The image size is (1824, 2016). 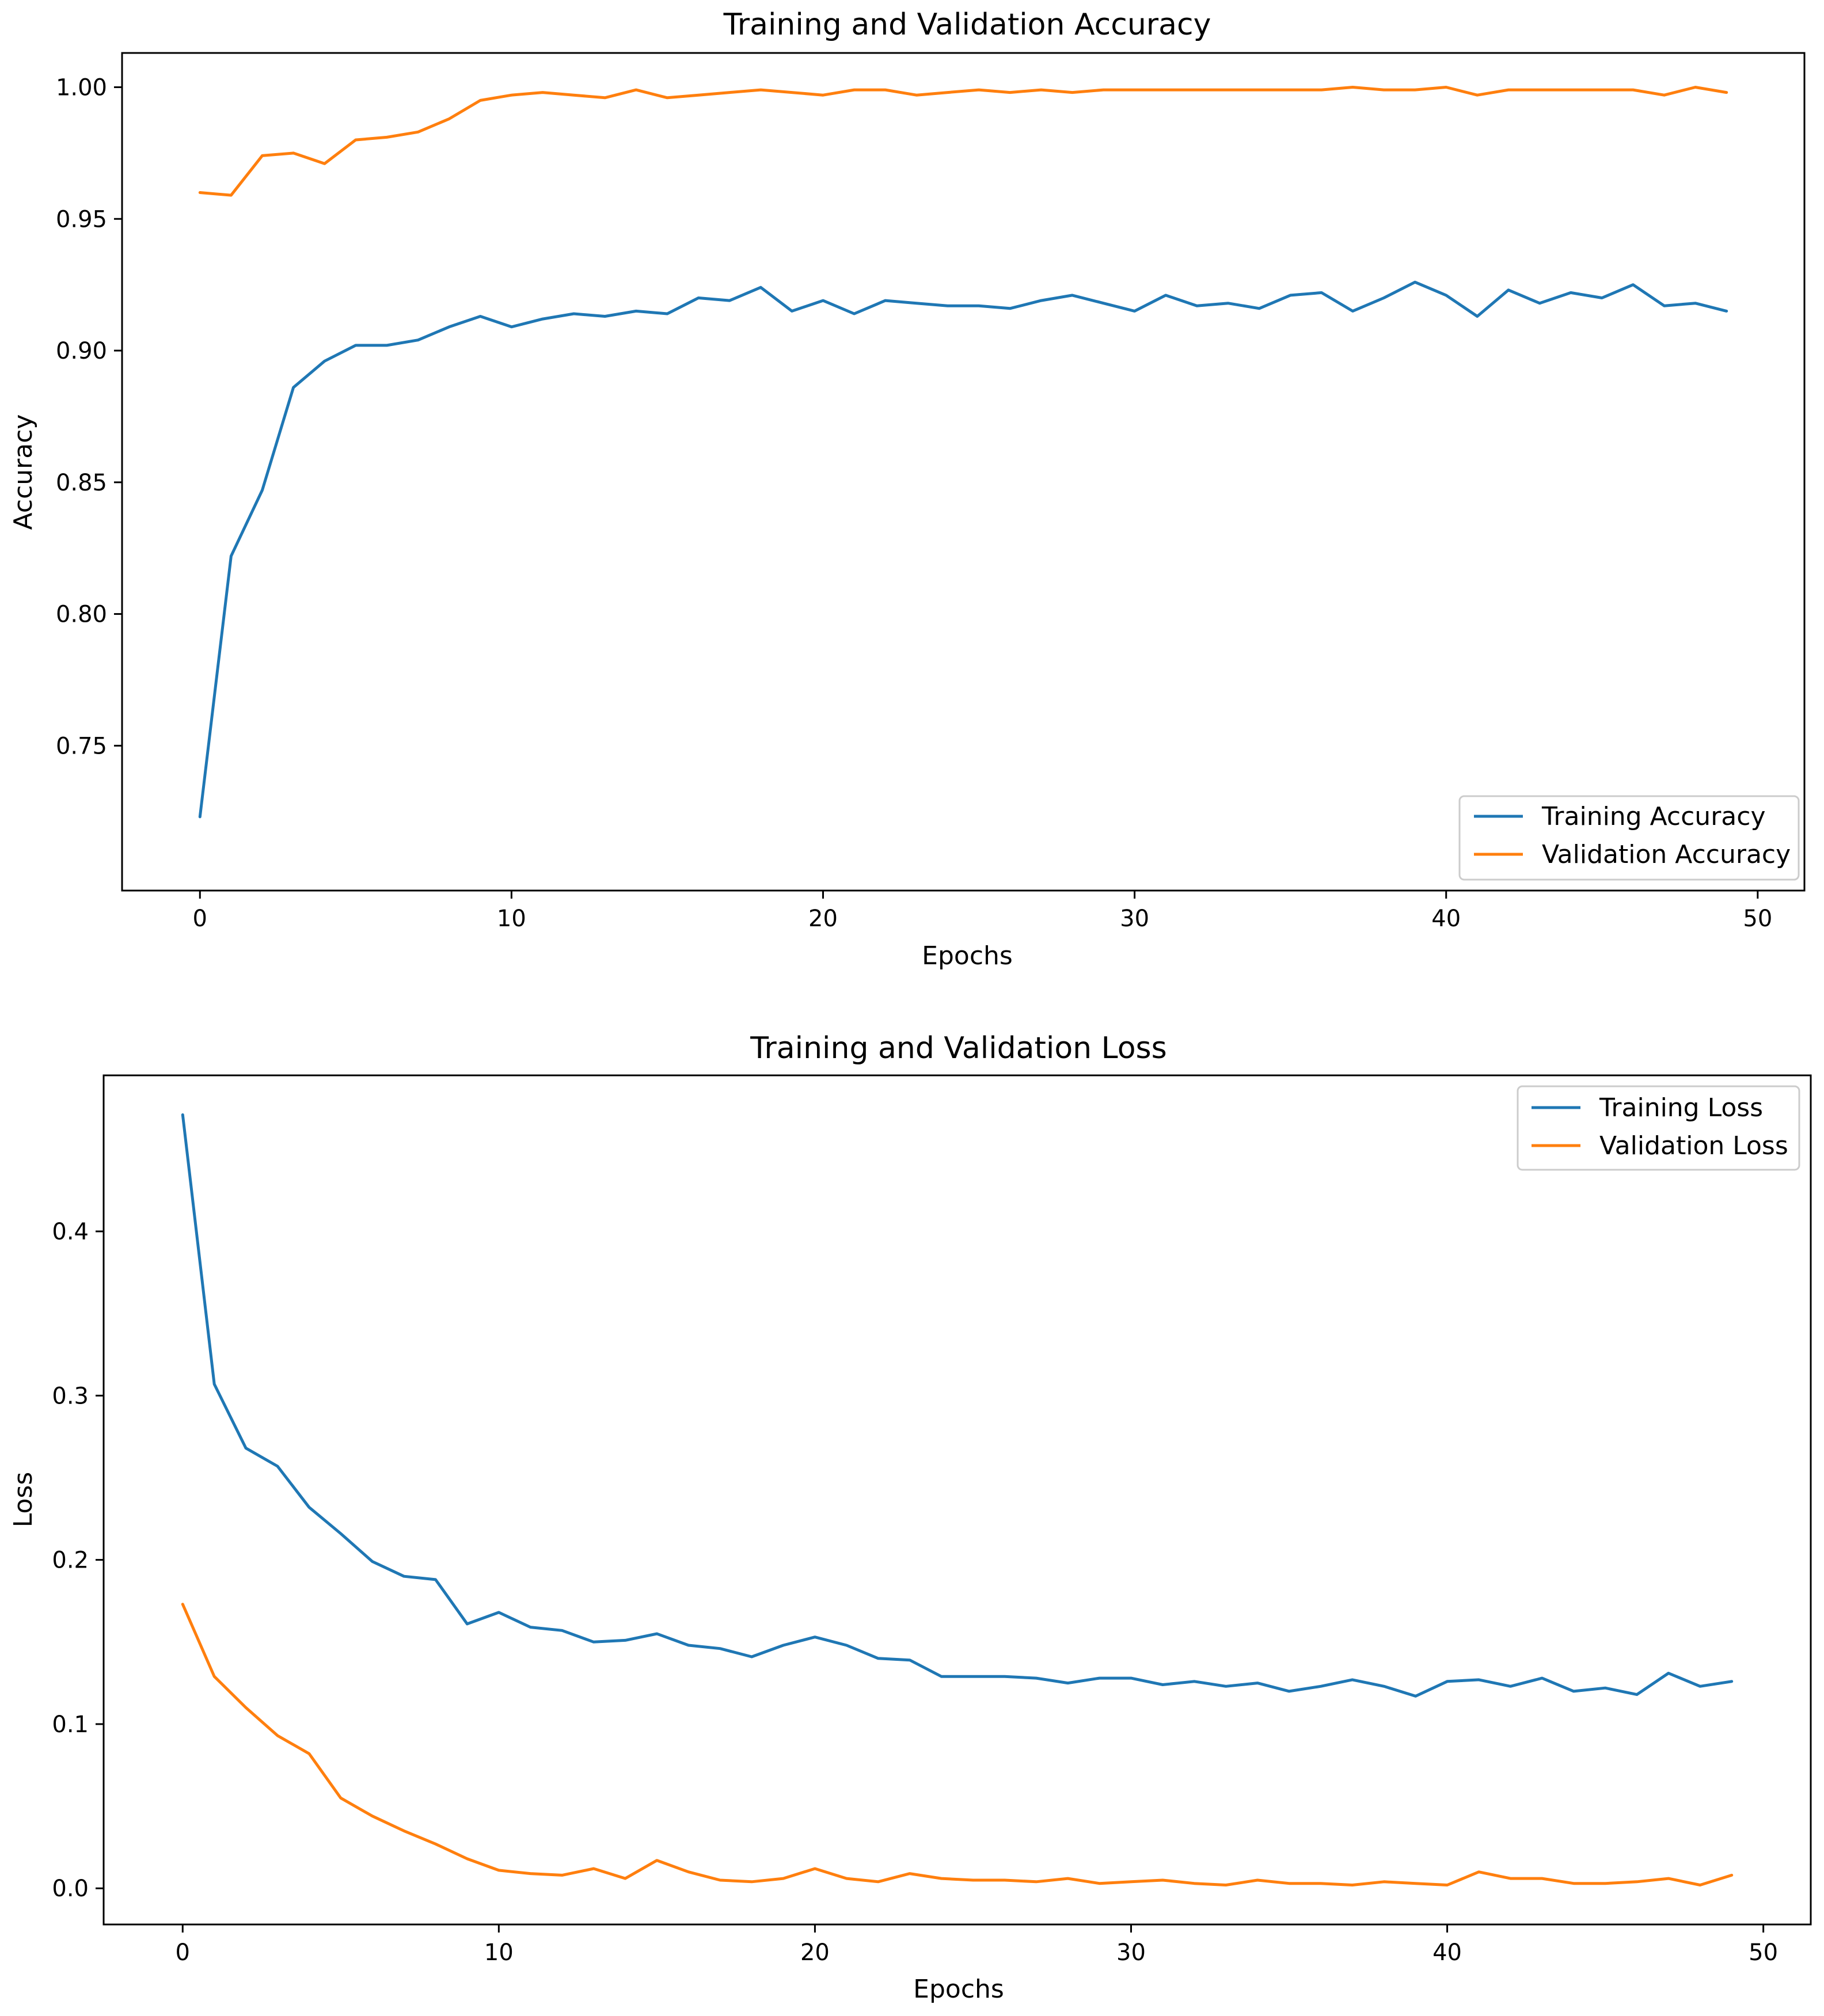 What do you see at coordinates (70, 1232) in the screenshot?
I see `loss-y-tick-label: 0.4` at bounding box center [70, 1232].